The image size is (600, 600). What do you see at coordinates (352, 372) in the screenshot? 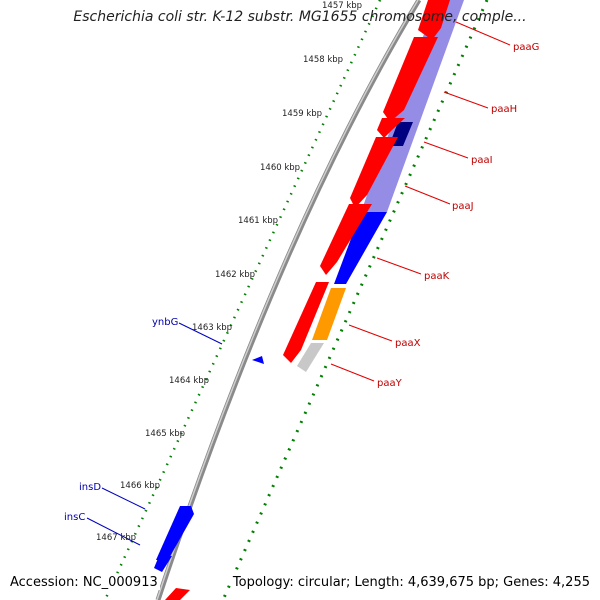
I see `leader-paaY` at bounding box center [352, 372].